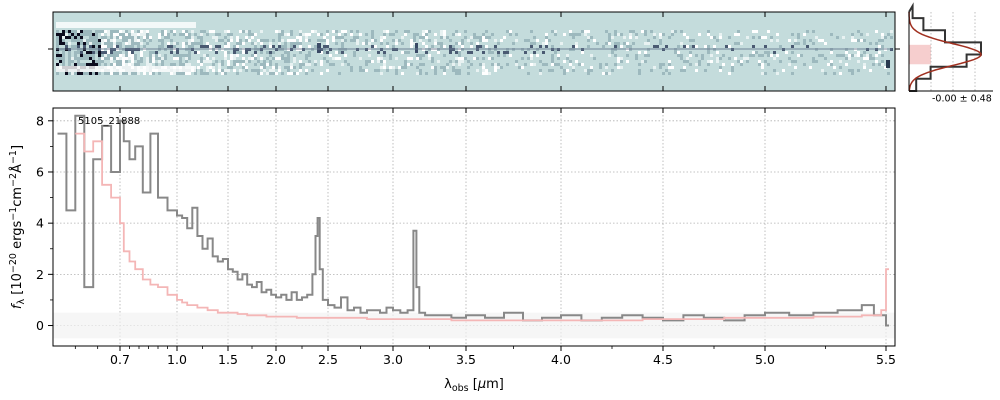  I want to click on y-tick-label: 0, so click(40, 325).